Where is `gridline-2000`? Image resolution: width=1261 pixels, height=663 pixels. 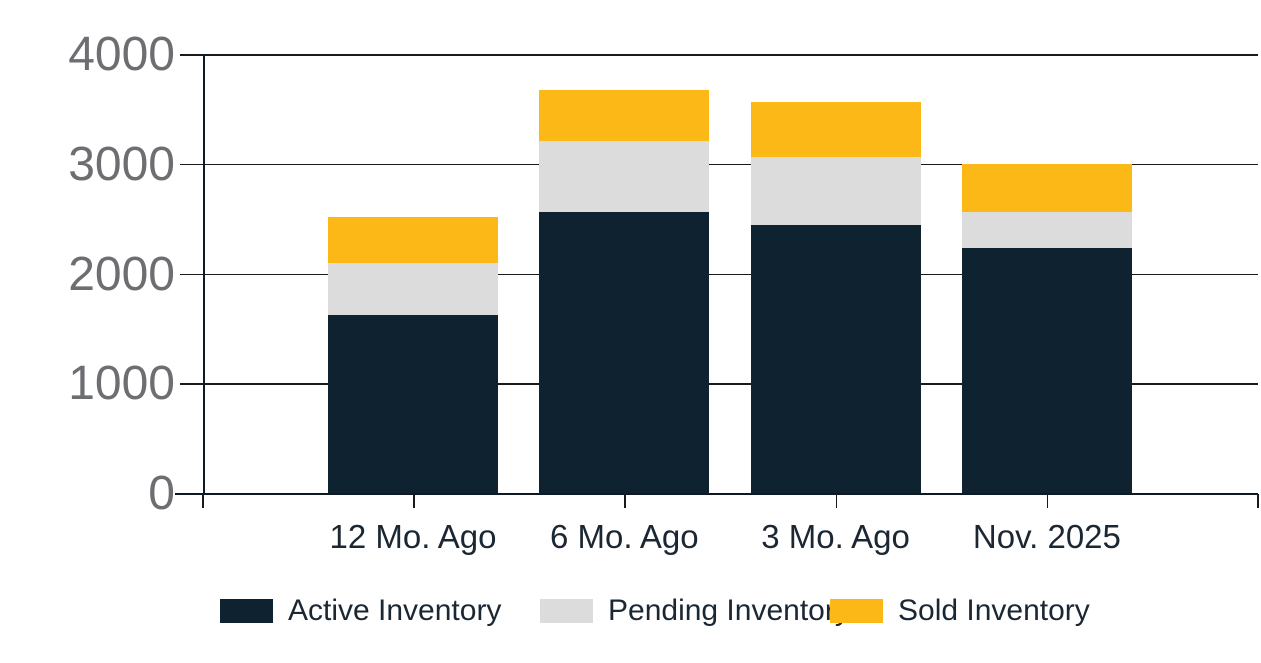 gridline-2000 is located at coordinates (730, 274).